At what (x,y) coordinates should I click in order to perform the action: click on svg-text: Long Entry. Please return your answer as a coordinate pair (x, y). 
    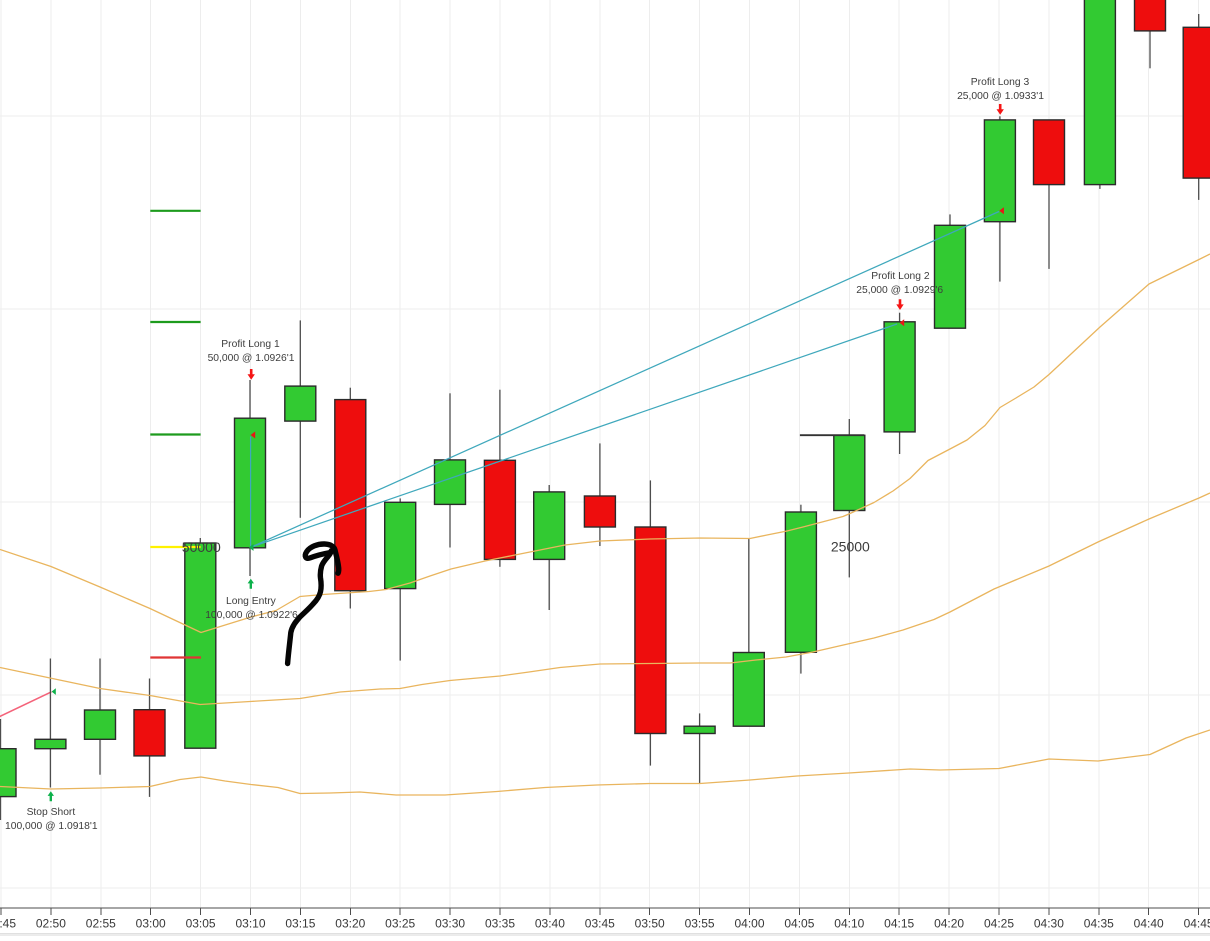
    Looking at the image, I should click on (251, 601).